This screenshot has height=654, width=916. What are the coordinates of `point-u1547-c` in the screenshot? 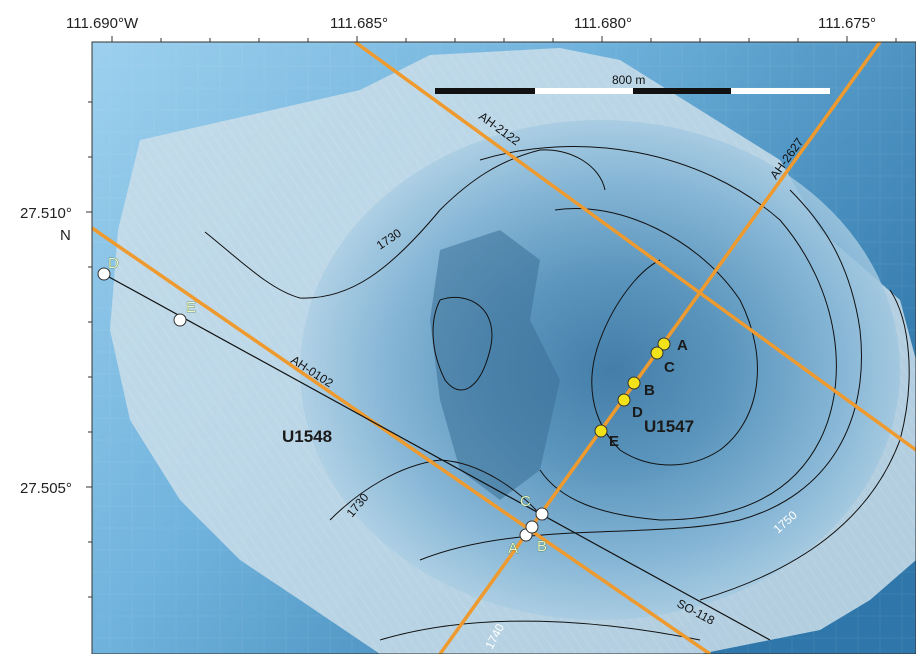 It's located at (657, 353).